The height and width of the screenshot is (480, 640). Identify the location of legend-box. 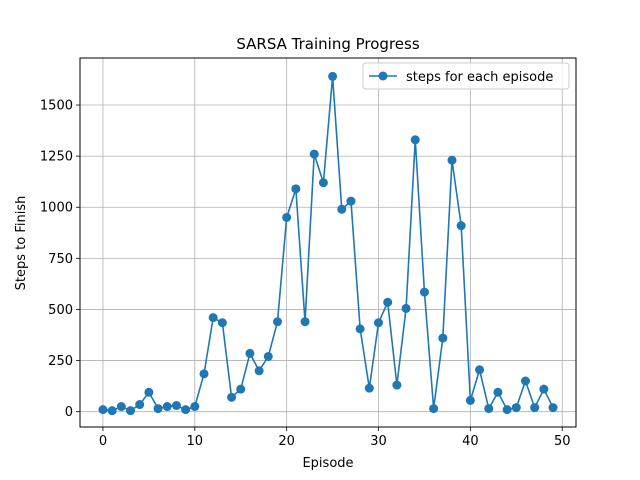
(466, 76).